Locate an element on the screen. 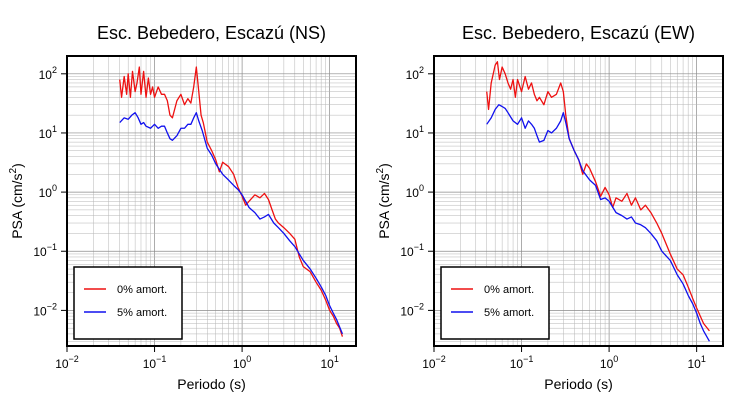 The image size is (730, 400). chart-title: Esc. Bebedero, Escazú (NS) is located at coordinates (211, 33).